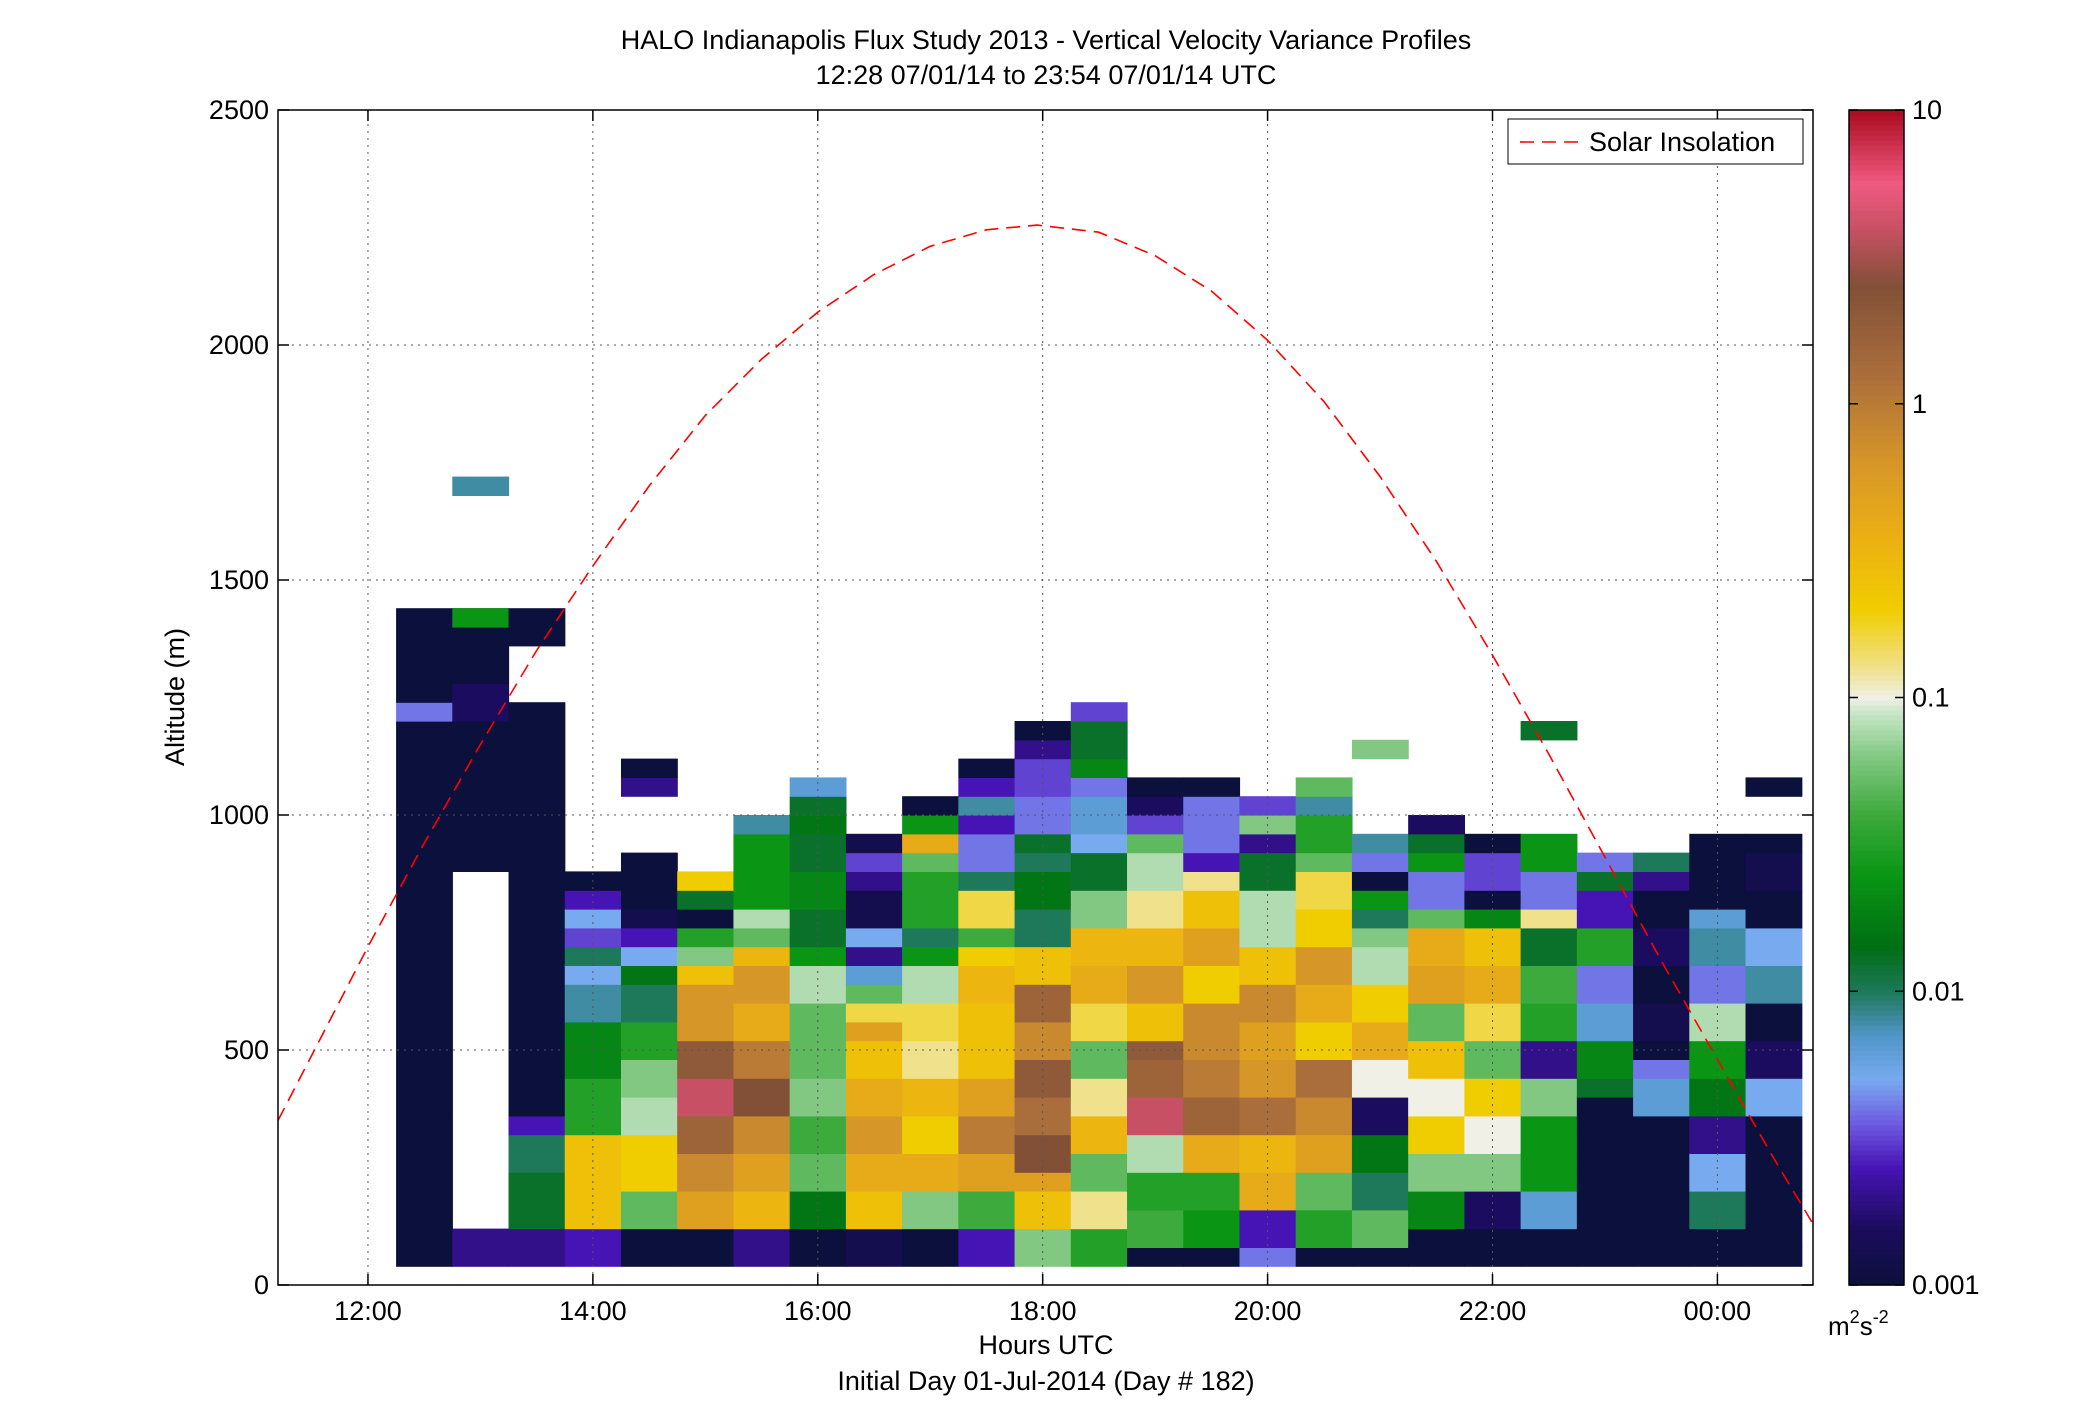 The height and width of the screenshot is (1425, 2098). I want to click on y-tick-label: 500, so click(246, 1050).